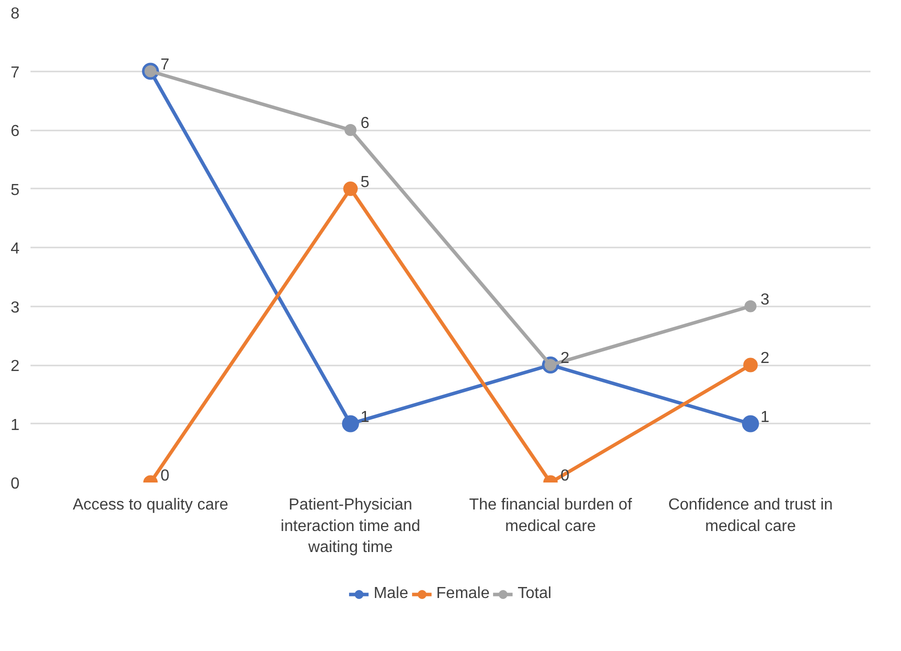 This screenshot has height=651, width=901. Describe the element at coordinates (165, 65) in the screenshot. I see `data-label: 7` at that location.